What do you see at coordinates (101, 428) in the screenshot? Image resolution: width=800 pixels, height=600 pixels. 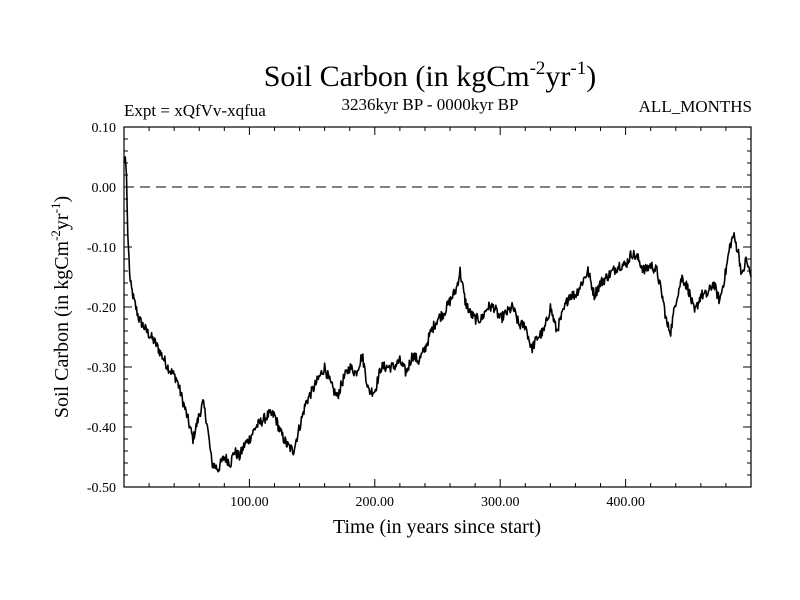 I see `y-tick-label: -0.40` at bounding box center [101, 428].